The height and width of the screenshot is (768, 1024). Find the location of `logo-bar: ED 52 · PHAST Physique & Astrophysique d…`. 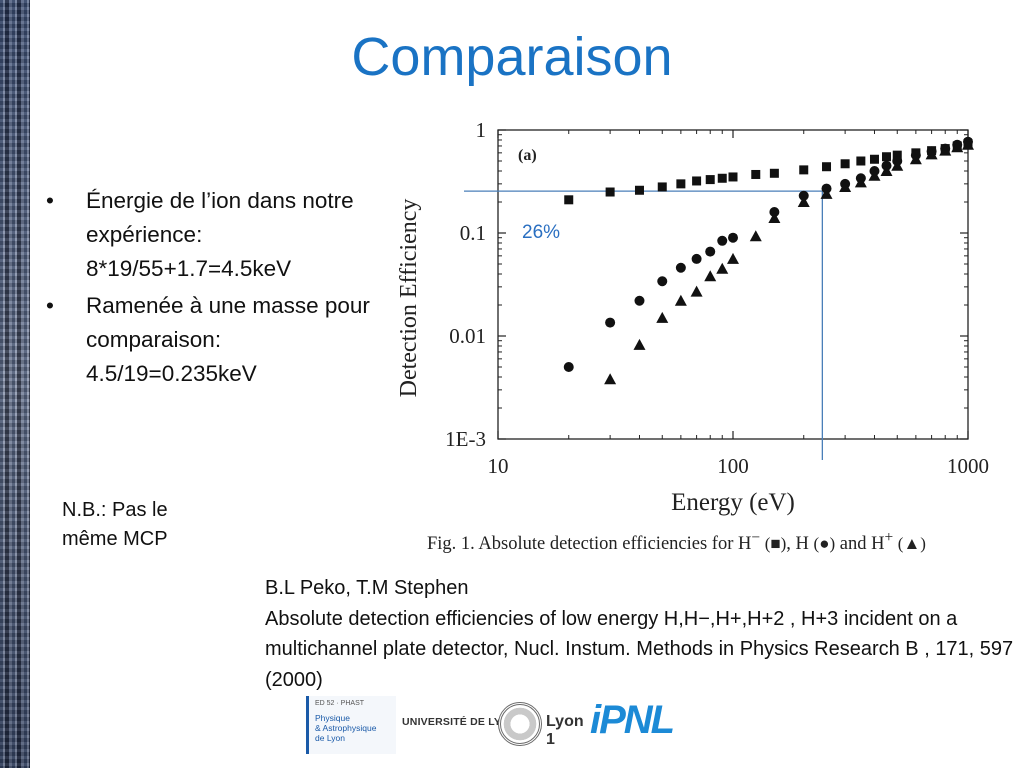

logo-bar: ED 52 · PHAST Physique & Astrophysique d… is located at coordinates (506, 727).